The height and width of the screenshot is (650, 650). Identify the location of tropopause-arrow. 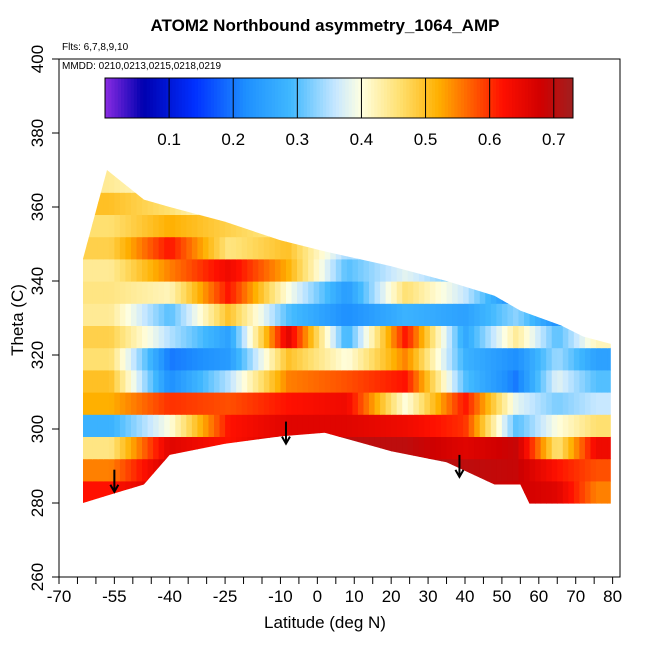
(459, 466).